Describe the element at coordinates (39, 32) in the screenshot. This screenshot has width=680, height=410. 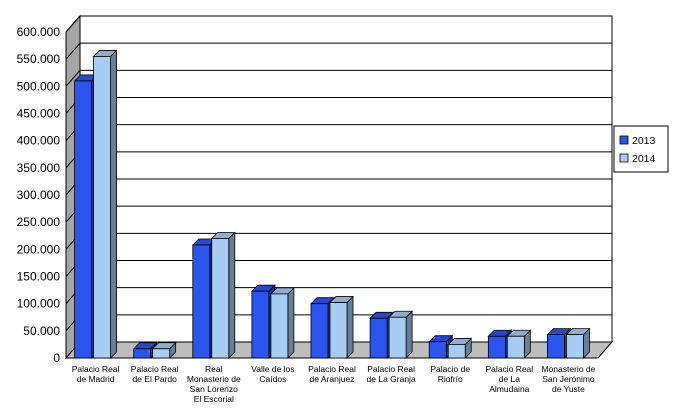
I see `y-tick-label: 600.000` at that location.